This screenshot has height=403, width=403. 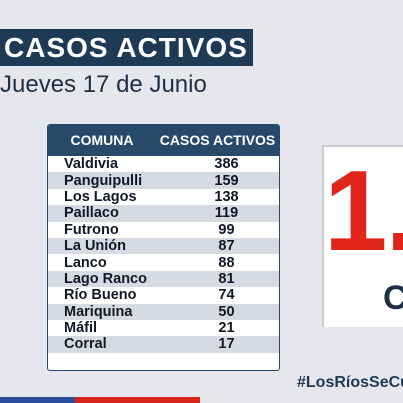 What do you see at coordinates (226, 344) in the screenshot?
I see `cell-casos: 17` at bounding box center [226, 344].